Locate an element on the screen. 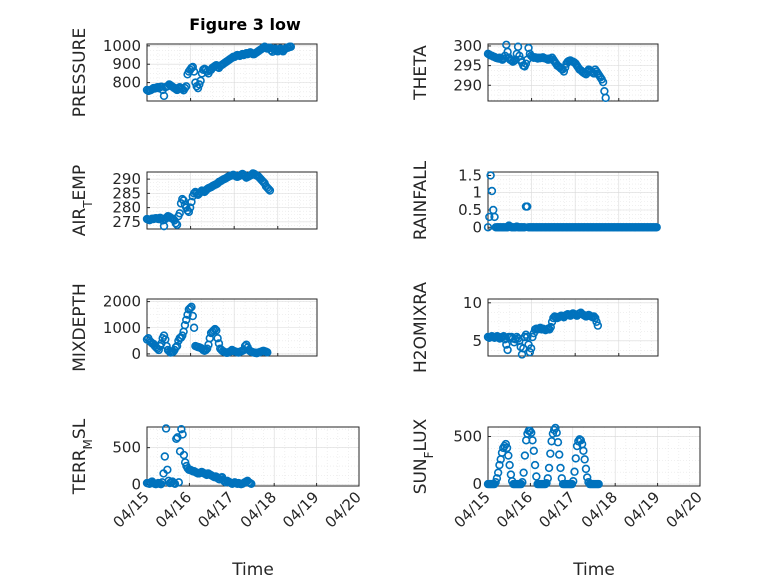 This screenshot has width=778, height=583. terr-msl-x-axis-label: Time is located at coordinates (252, 570).